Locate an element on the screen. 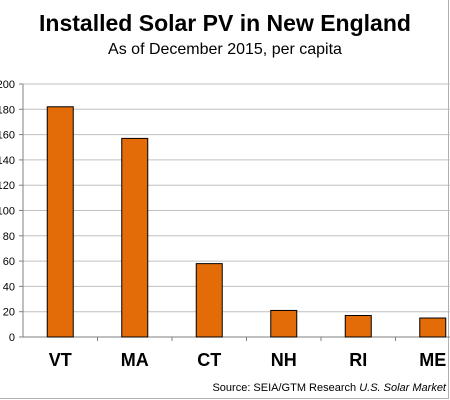 The height and width of the screenshot is (400, 450). y-tick-label: 200 is located at coordinates (7, 85).